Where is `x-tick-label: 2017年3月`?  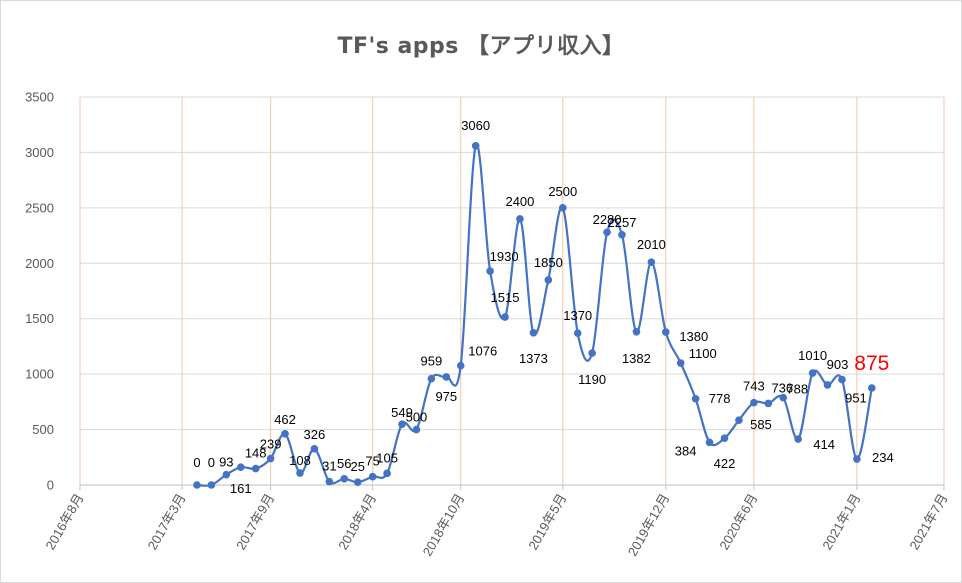
x-tick-label: 2017年3月 is located at coordinates (167, 521).